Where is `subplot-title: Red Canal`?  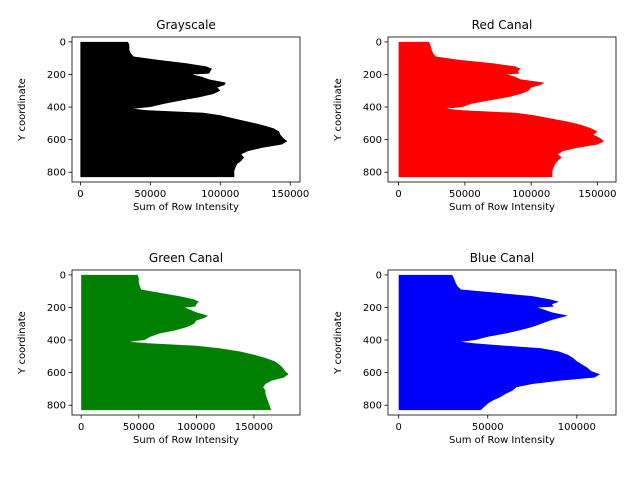 subplot-title: Red Canal is located at coordinates (502, 25).